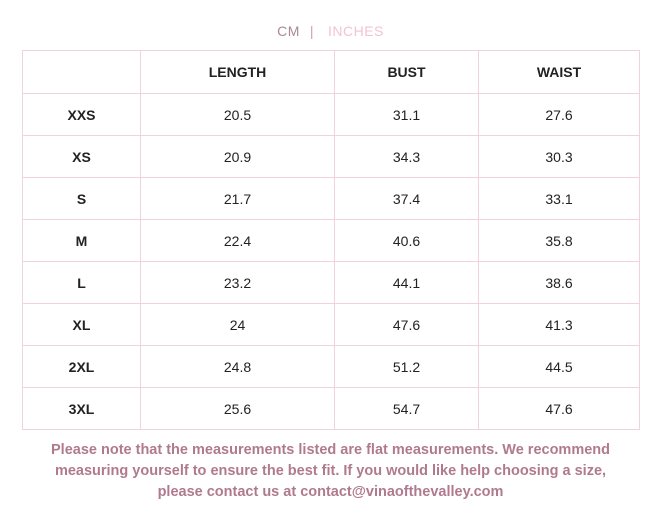  Describe the element at coordinates (559, 198) in the screenshot. I see `value-cell: 33.1` at that location.